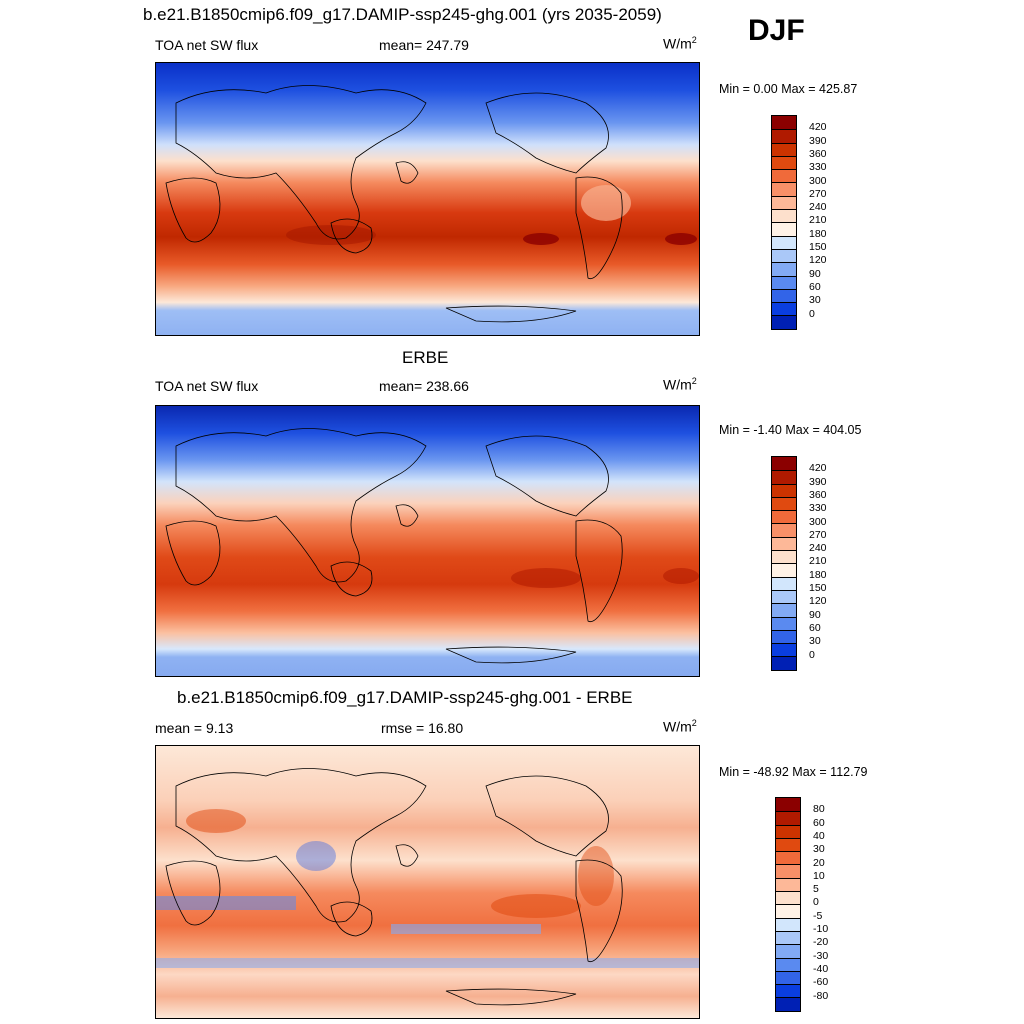 This screenshot has width=1024, height=1024. I want to click on colorbar-tick-label: 5, so click(816, 889).